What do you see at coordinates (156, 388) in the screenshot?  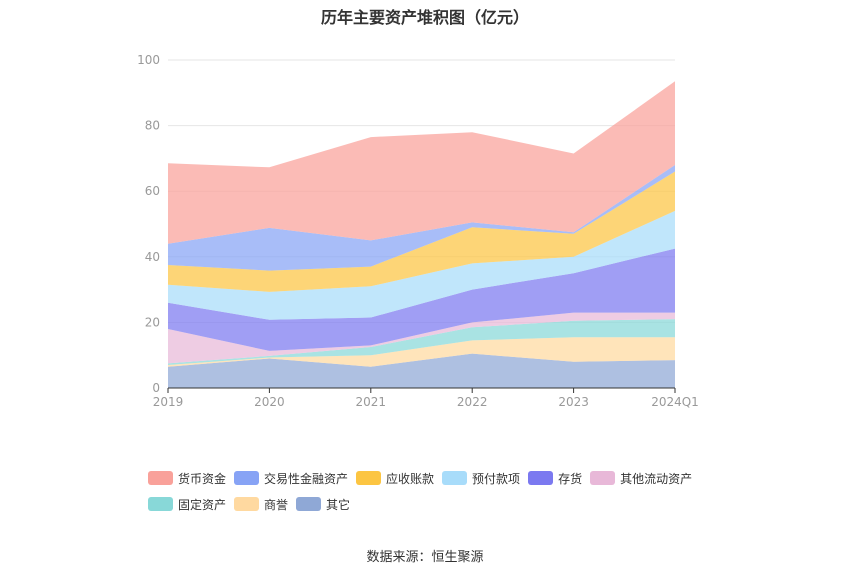 I see `y-tick-label: 0` at bounding box center [156, 388].